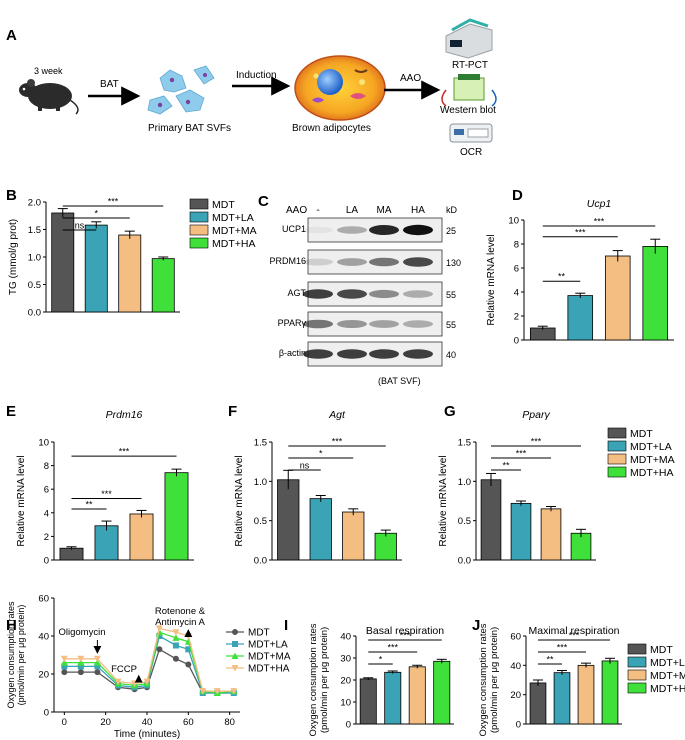  I want to click on y-tick-label: 2.0, so click(34, 203).